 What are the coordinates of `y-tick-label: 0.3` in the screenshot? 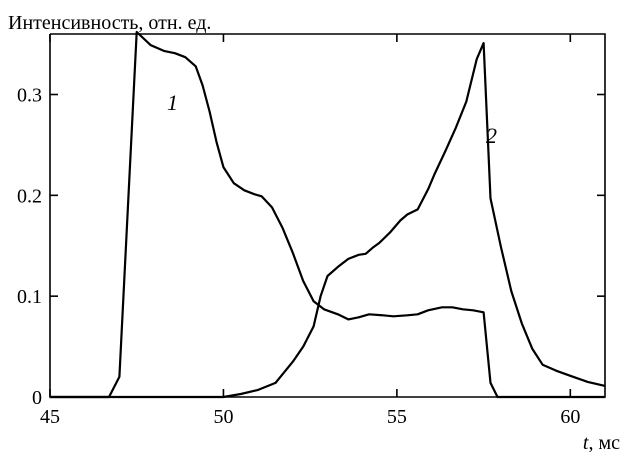 It's located at (29, 96).